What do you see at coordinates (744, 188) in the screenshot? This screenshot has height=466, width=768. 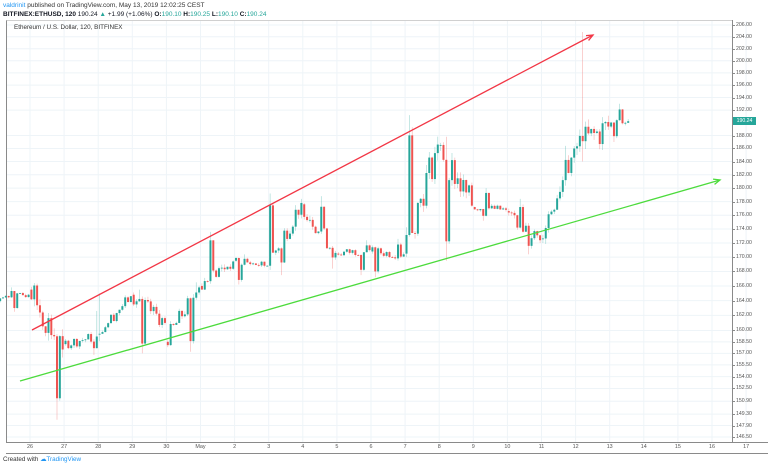 I see `price-tick-label: 180.00` at bounding box center [744, 188].